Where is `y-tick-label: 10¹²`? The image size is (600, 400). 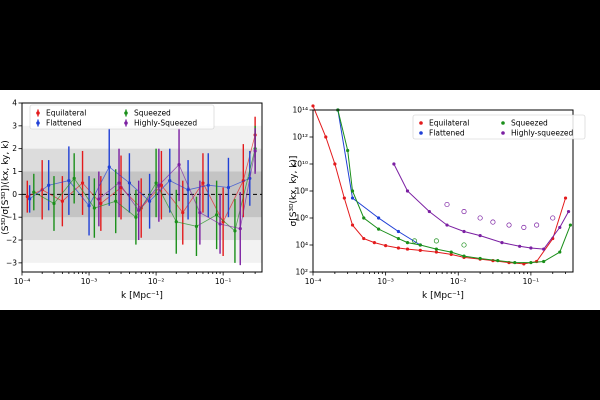
y-tick-label: 10¹² is located at coordinates (300, 137).